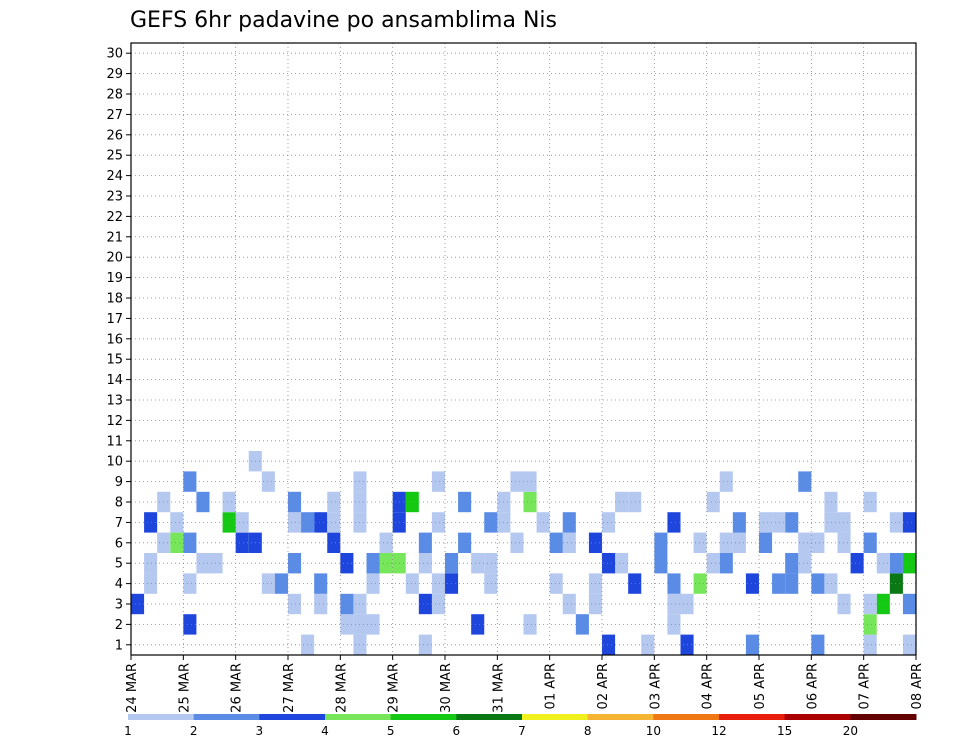 This screenshot has height=742, width=960. Describe the element at coordinates (343, 20) in the screenshot. I see `chart-title: GEFS 6hr padavine po ansamblima Nis` at that location.